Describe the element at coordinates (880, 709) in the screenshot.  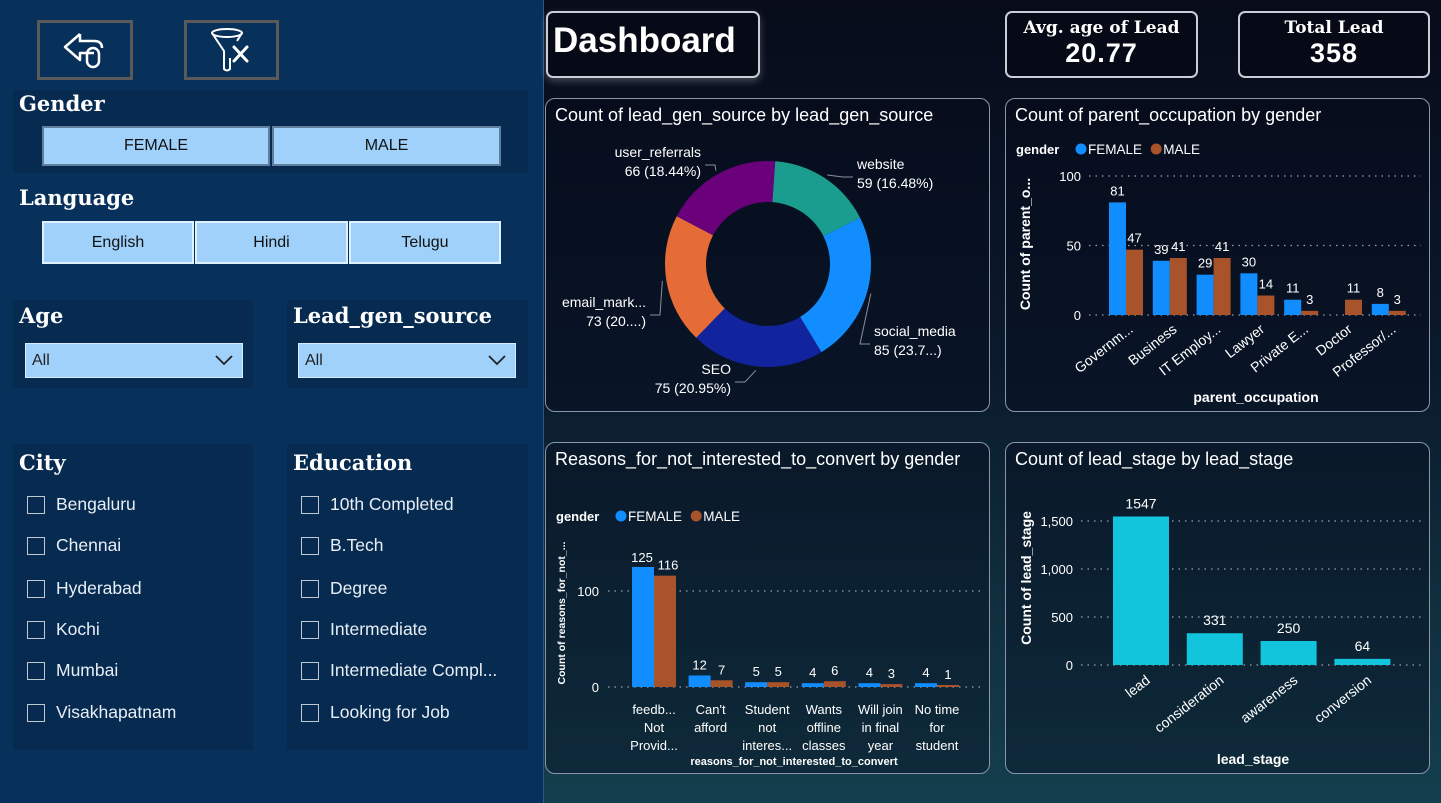
I see `x-tick-label: Will join` at that location.